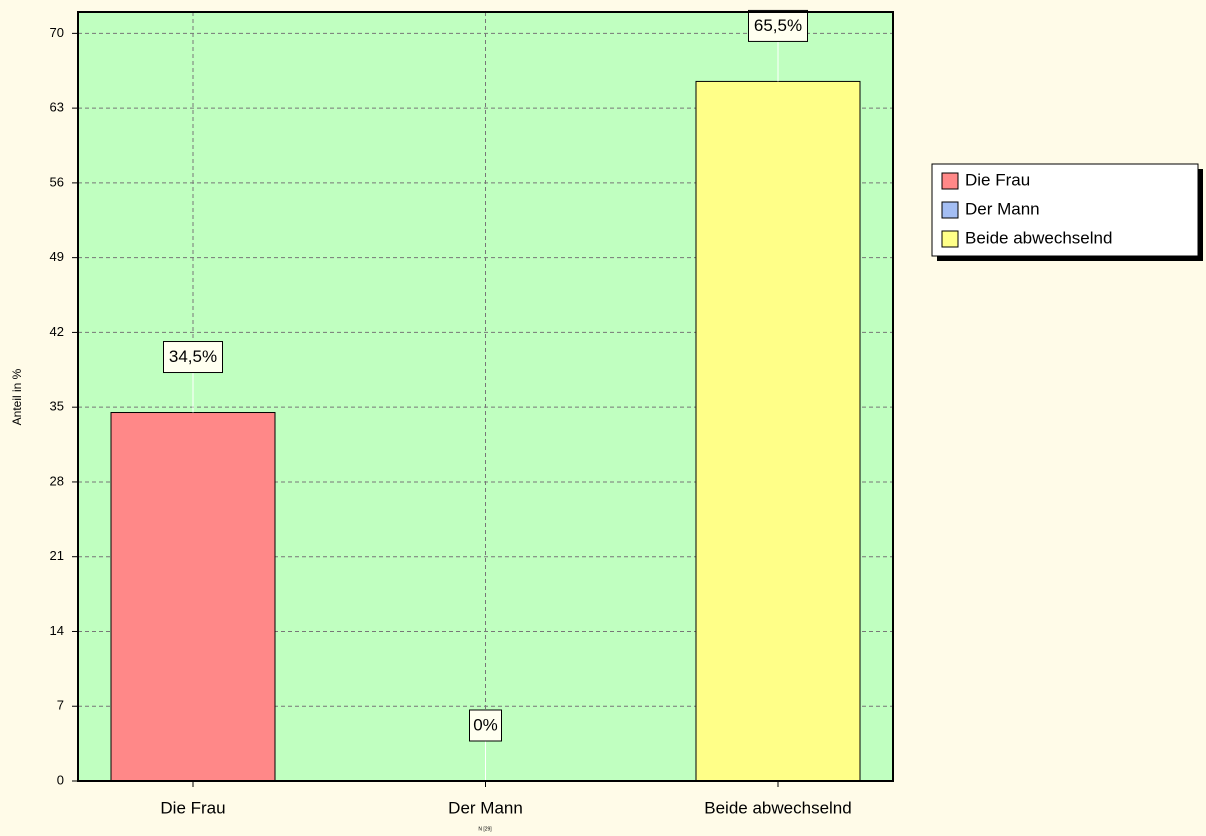  What do you see at coordinates (1002, 208) in the screenshot?
I see `legend-label: Der Mann` at bounding box center [1002, 208].